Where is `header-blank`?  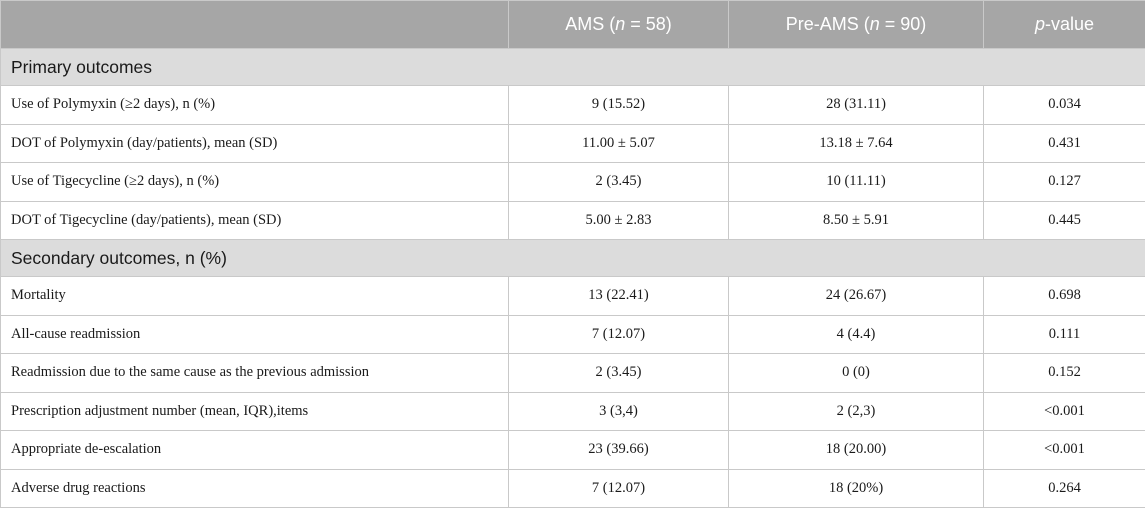
header-blank is located at coordinates (254, 24).